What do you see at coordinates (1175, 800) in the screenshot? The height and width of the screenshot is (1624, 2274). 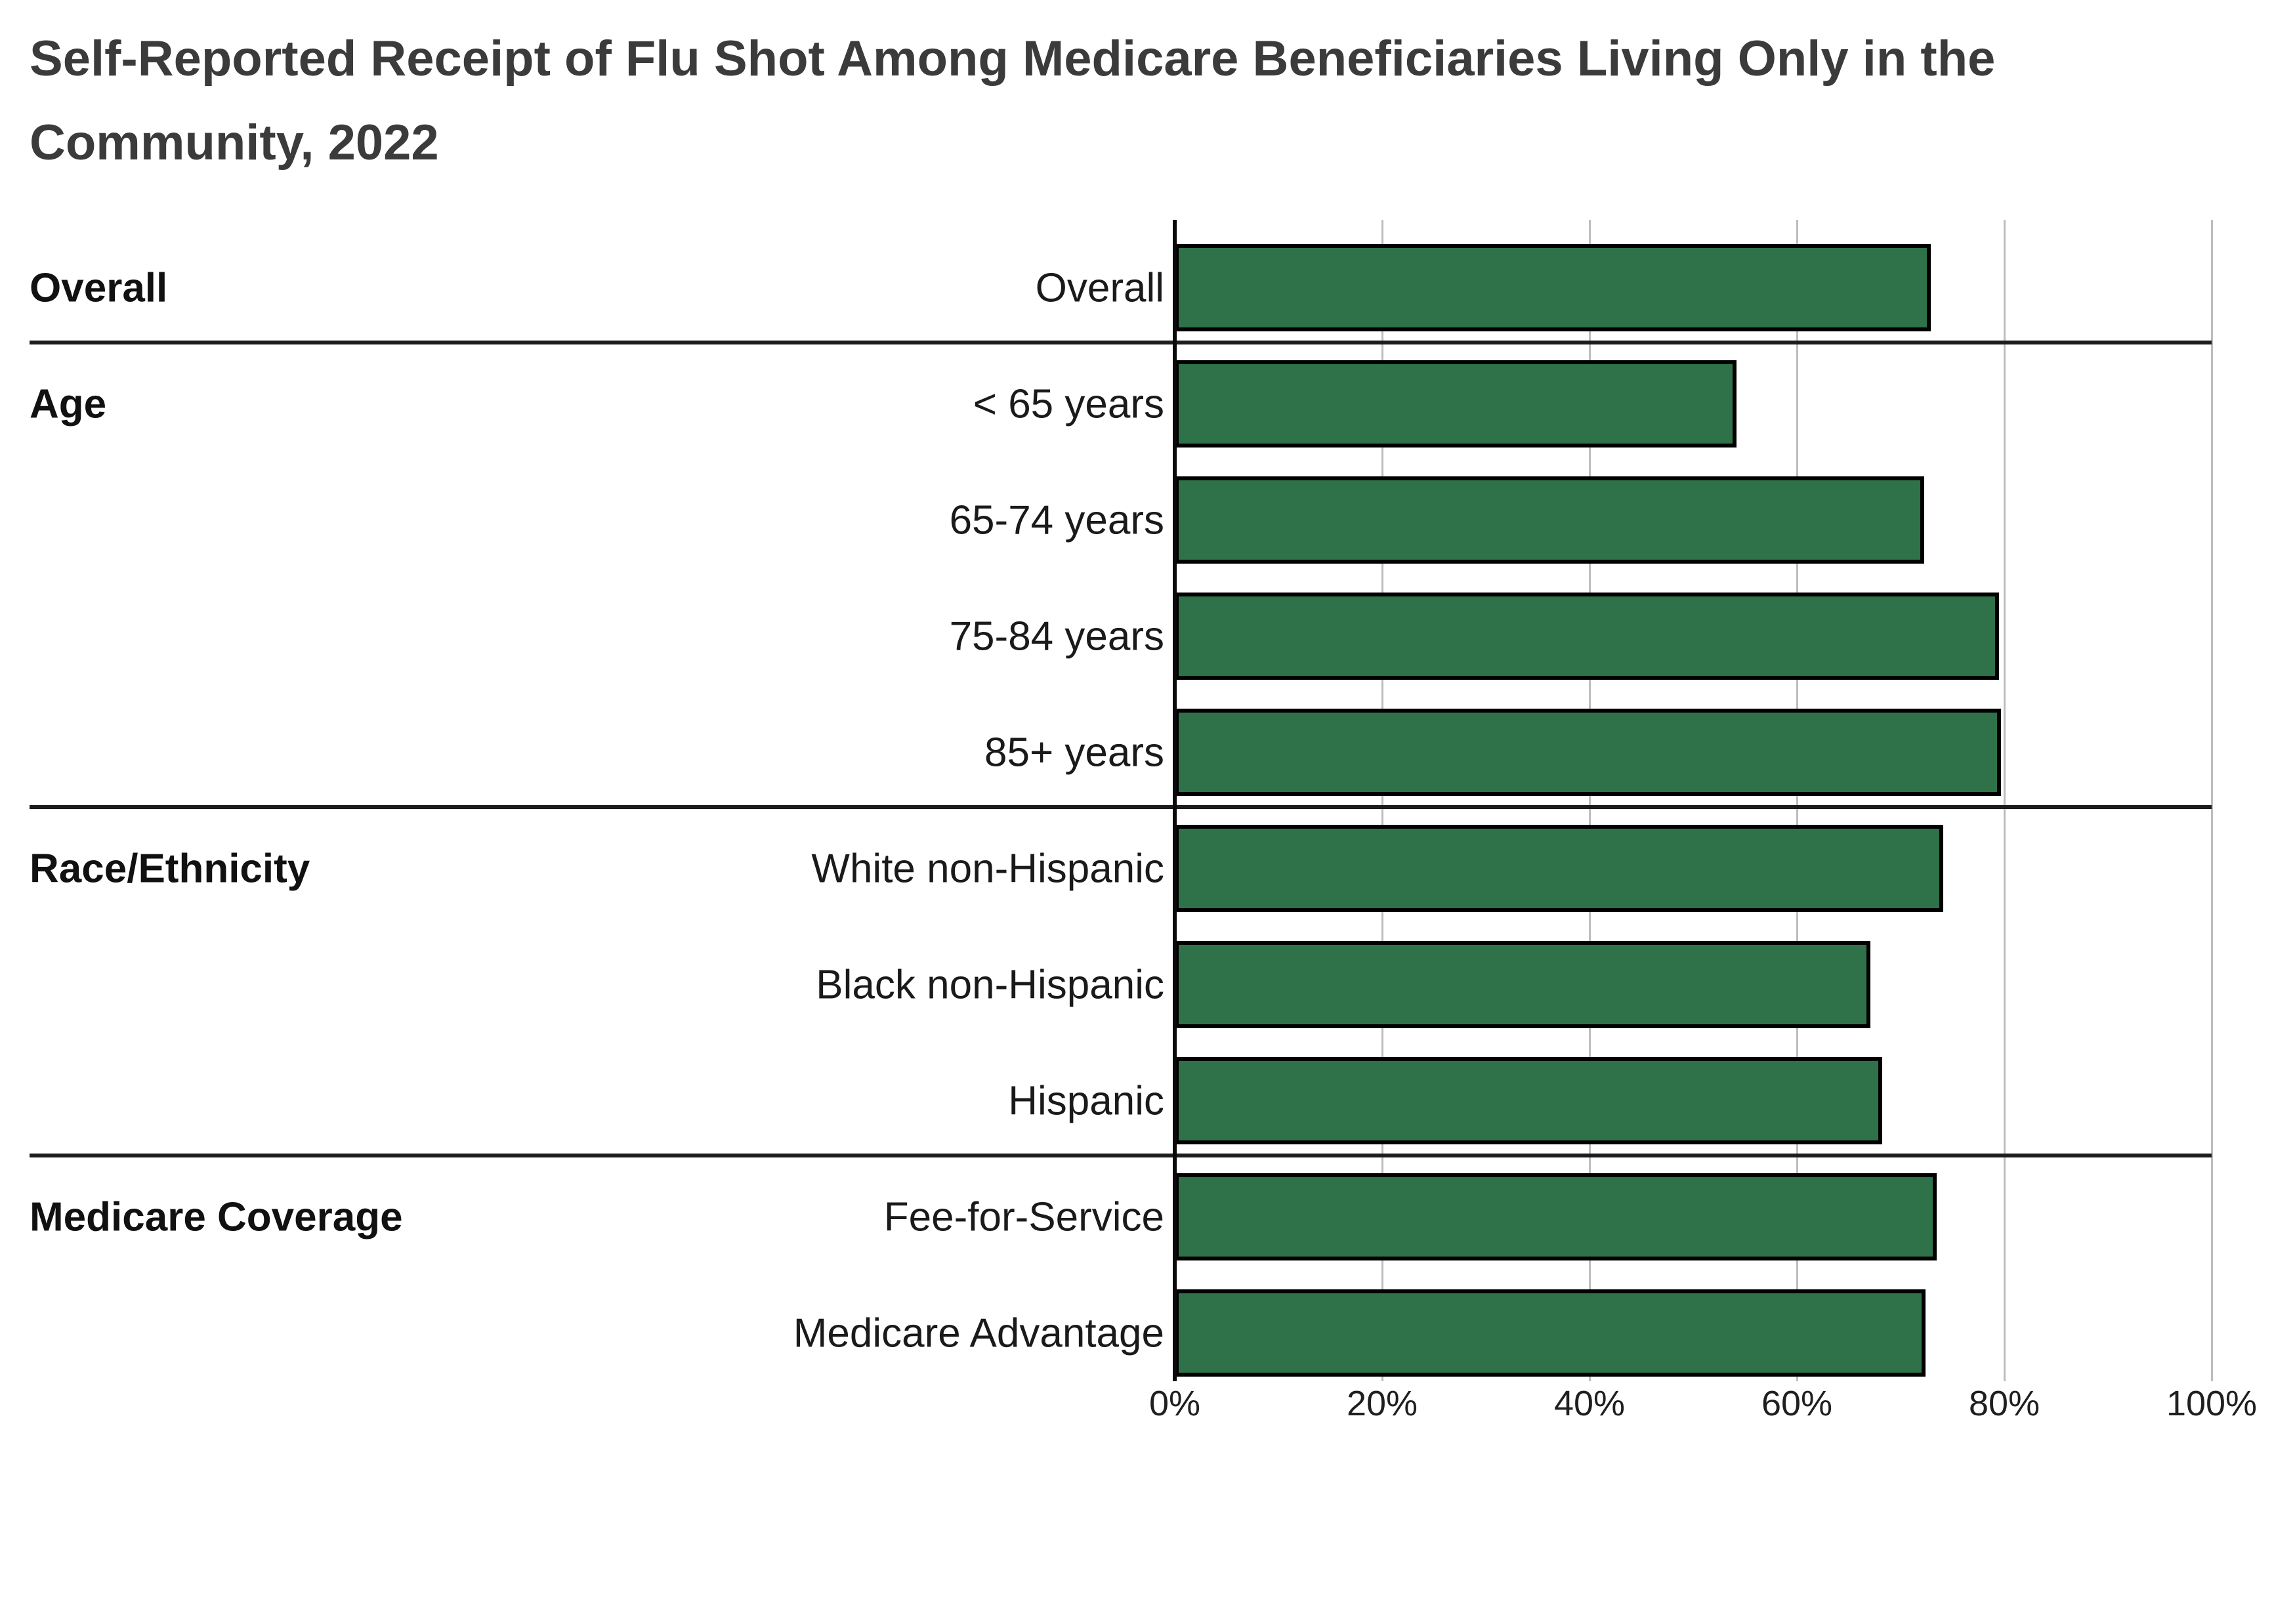 I see `y-axis-line` at bounding box center [1175, 800].